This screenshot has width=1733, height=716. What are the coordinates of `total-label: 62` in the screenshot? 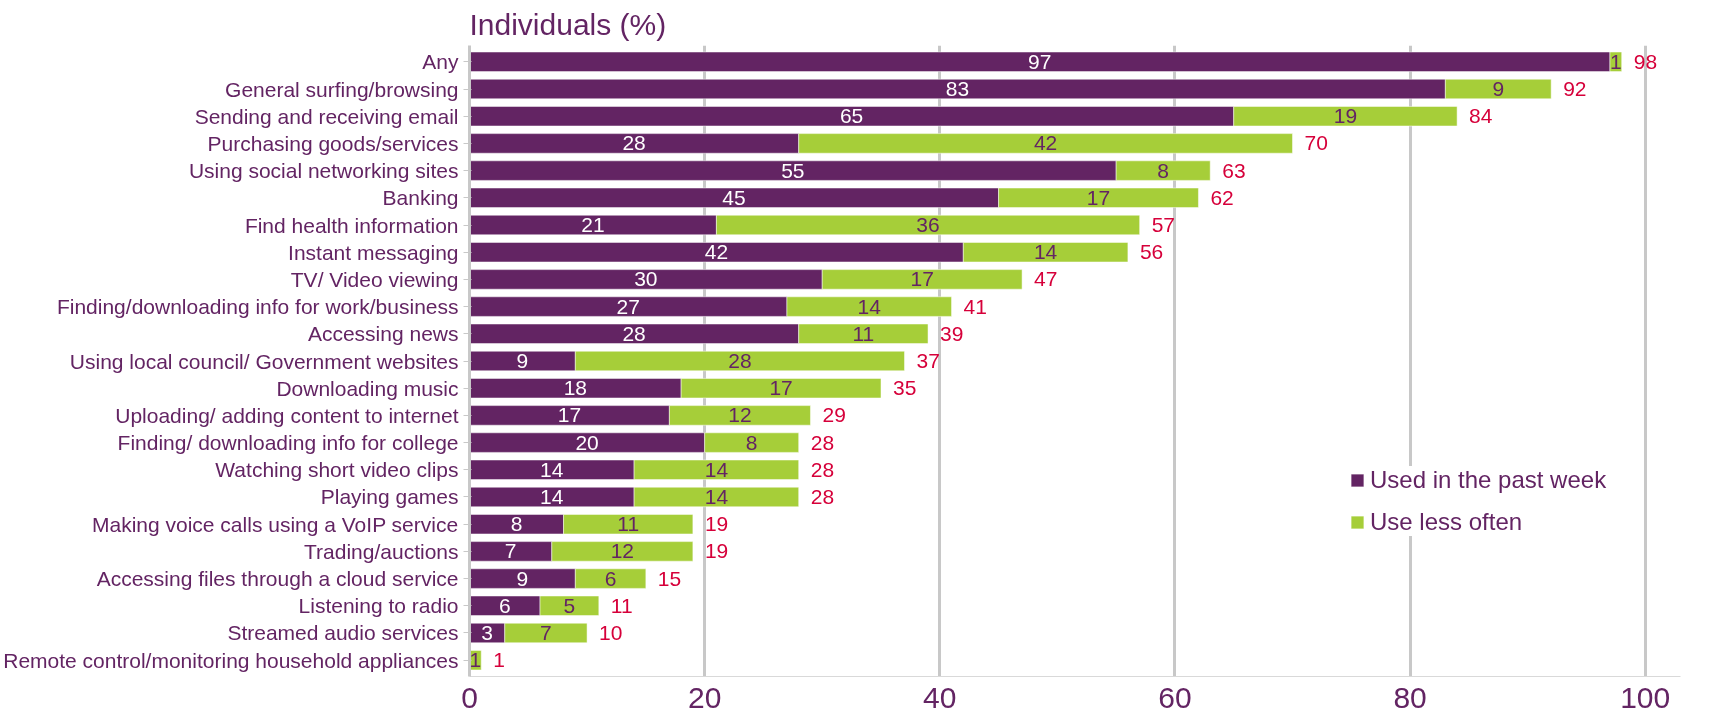 It's located at (1222, 197).